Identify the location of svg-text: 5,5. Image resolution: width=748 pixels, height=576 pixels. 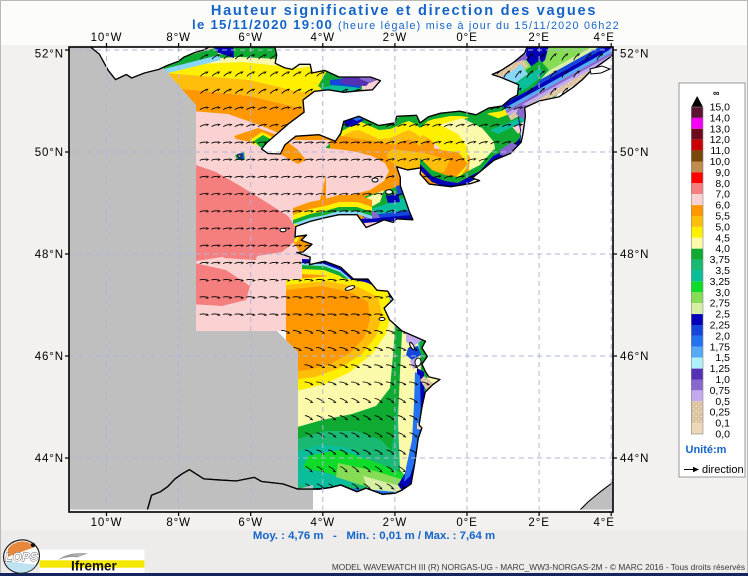
(722, 217).